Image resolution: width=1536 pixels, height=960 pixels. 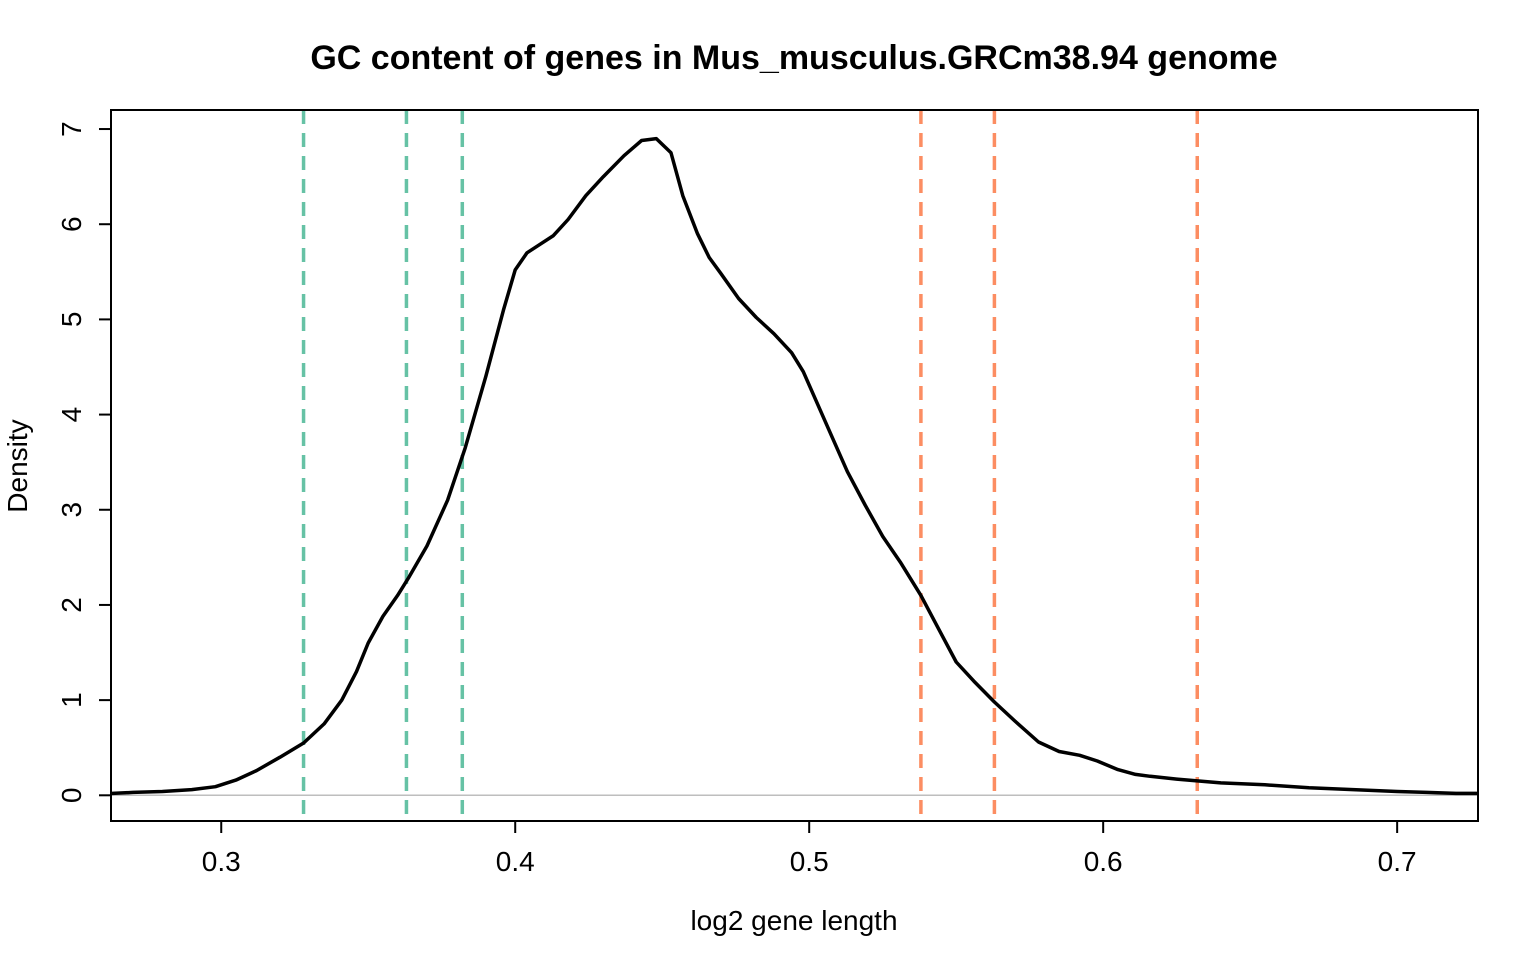 I want to click on x-tick-label: 0.6, so click(x=1103, y=861).